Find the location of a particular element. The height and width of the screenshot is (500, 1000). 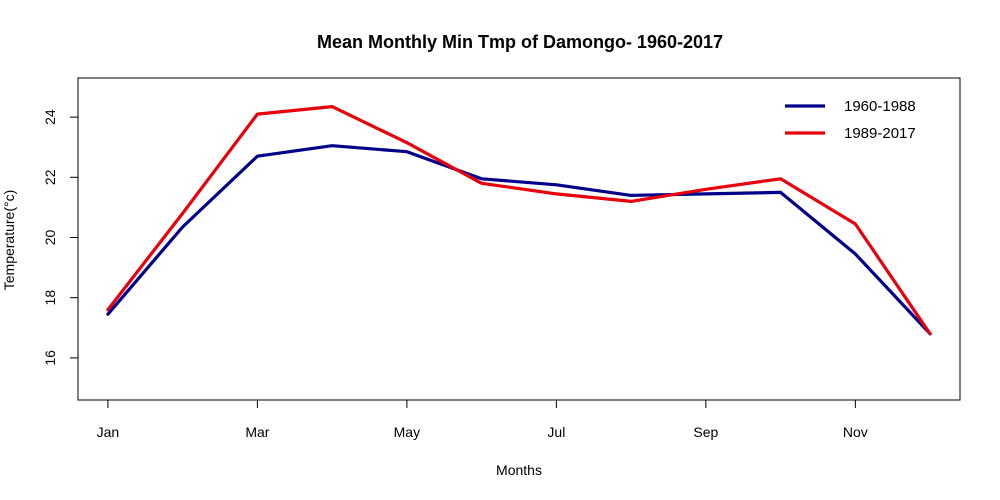

x-axis: Jan Mar May Jul Sep Nov is located at coordinates (482, 420).